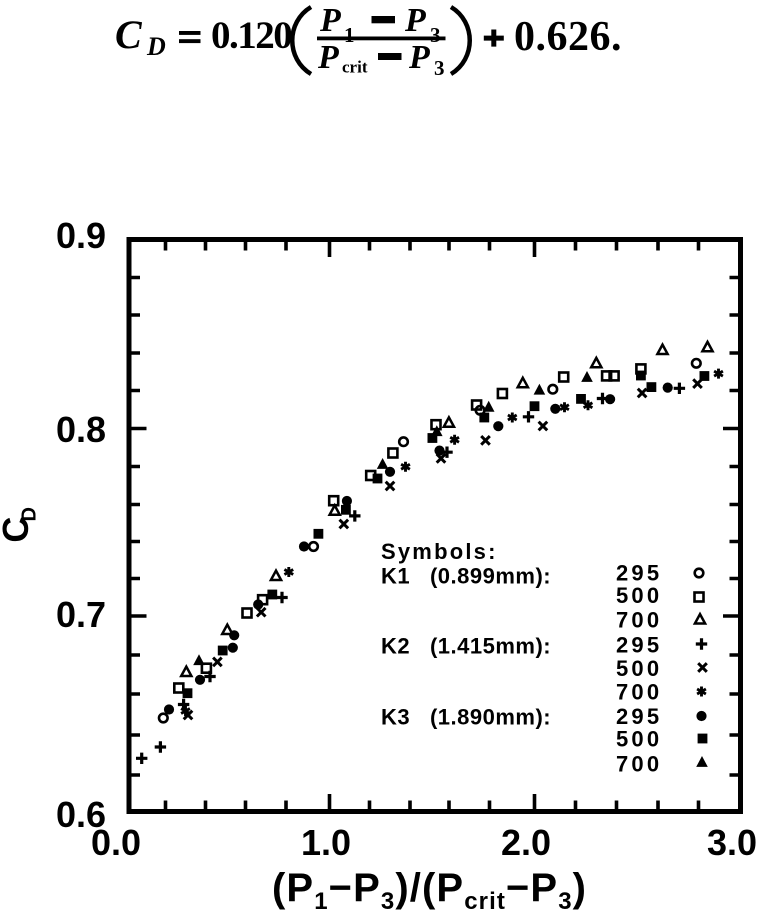  Describe the element at coordinates (526, 842) in the screenshot. I see `svg-text: 2.0` at that location.